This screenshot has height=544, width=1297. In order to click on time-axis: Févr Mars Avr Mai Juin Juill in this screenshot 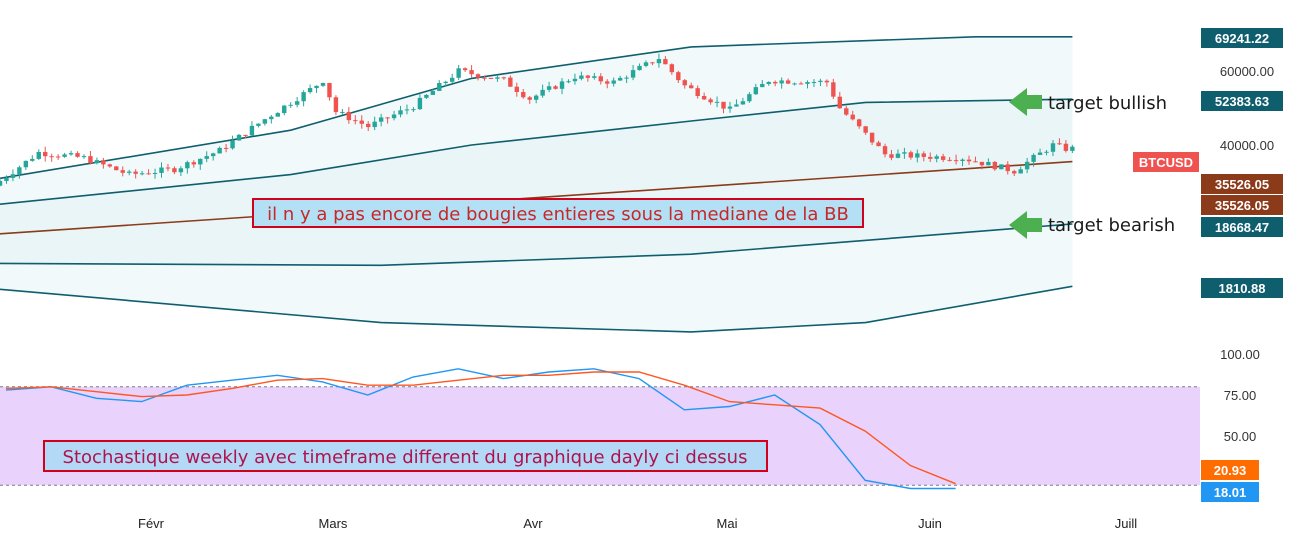, I will do `click(637, 523)`.